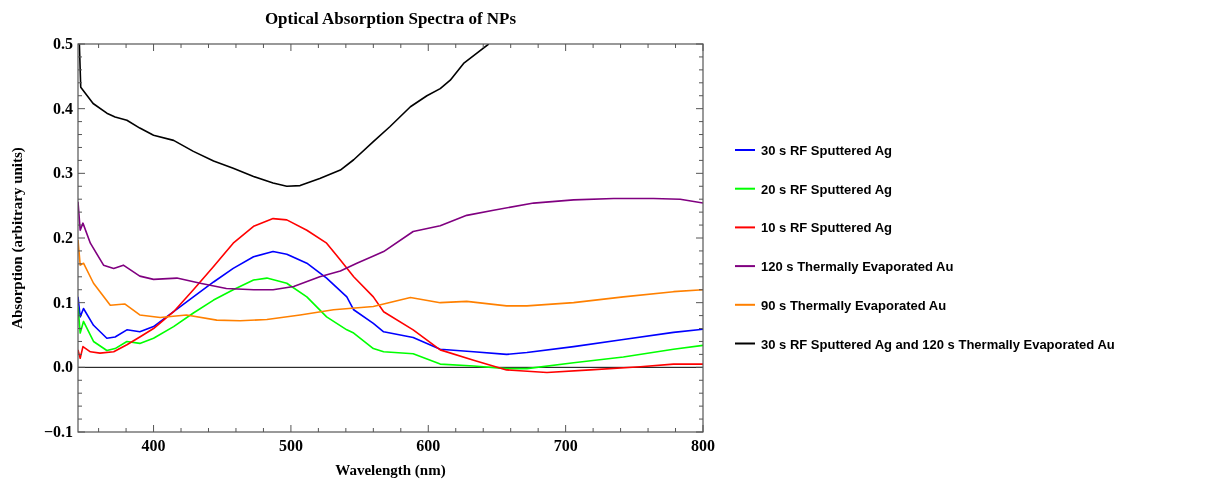 This screenshot has height=479, width=1206. Describe the element at coordinates (854, 305) in the screenshot. I see `legend-label: 90 s Thermally Evaporated Au` at that location.